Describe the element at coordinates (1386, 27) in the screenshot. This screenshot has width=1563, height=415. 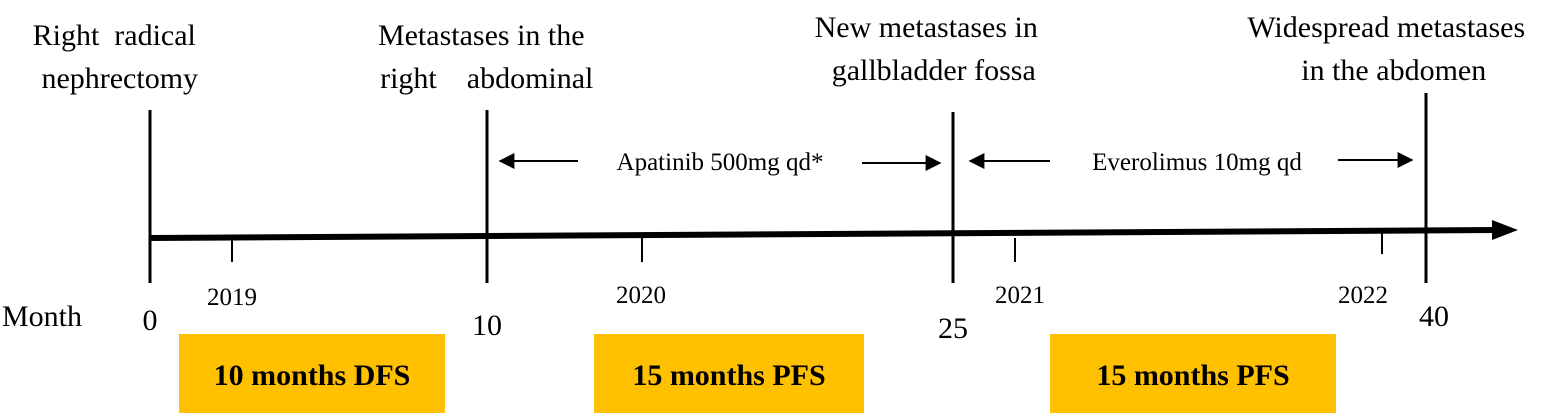
I see `event-label-40-line-1: Widespread metastases` at that location.